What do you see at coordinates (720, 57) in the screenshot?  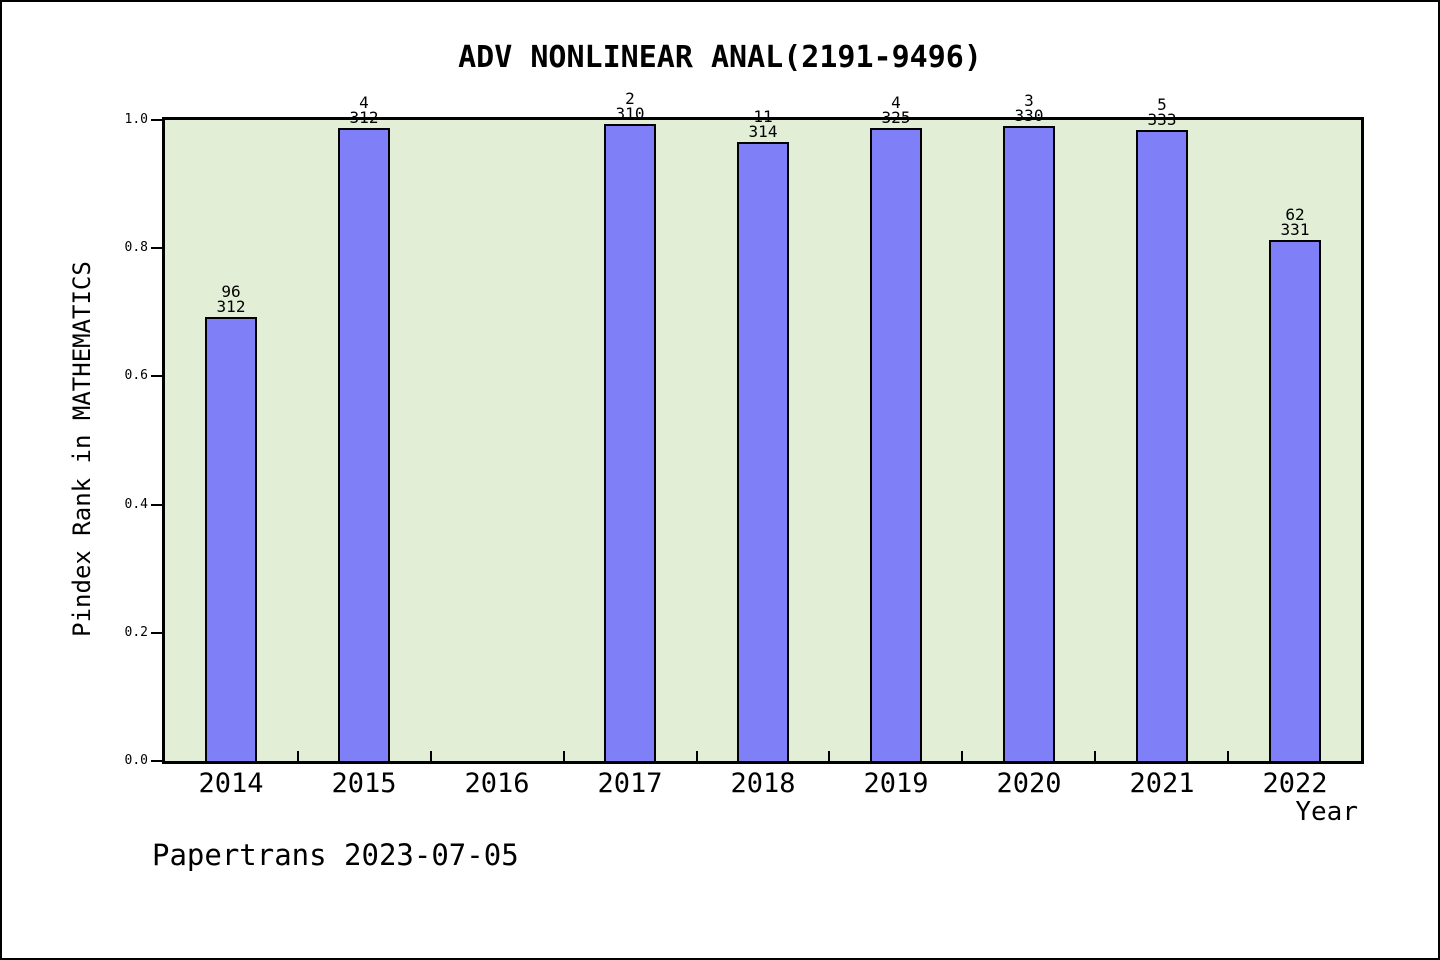 I see `chart-title: ADV NONLINEAR ANAL(2191-9496)` at bounding box center [720, 57].